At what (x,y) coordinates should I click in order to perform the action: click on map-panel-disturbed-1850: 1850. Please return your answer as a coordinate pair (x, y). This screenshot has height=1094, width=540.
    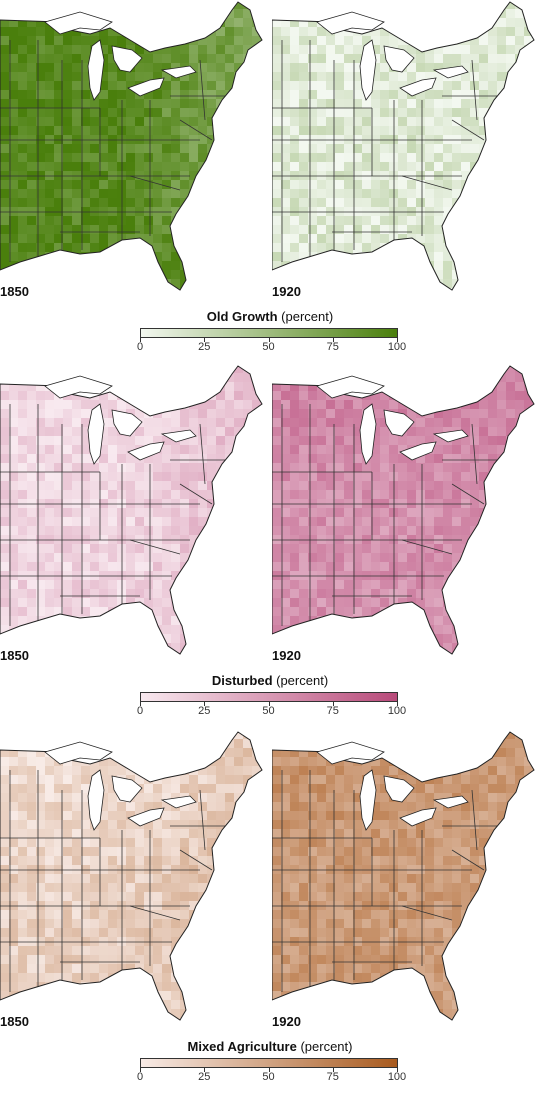
    Looking at the image, I should click on (134, 515).